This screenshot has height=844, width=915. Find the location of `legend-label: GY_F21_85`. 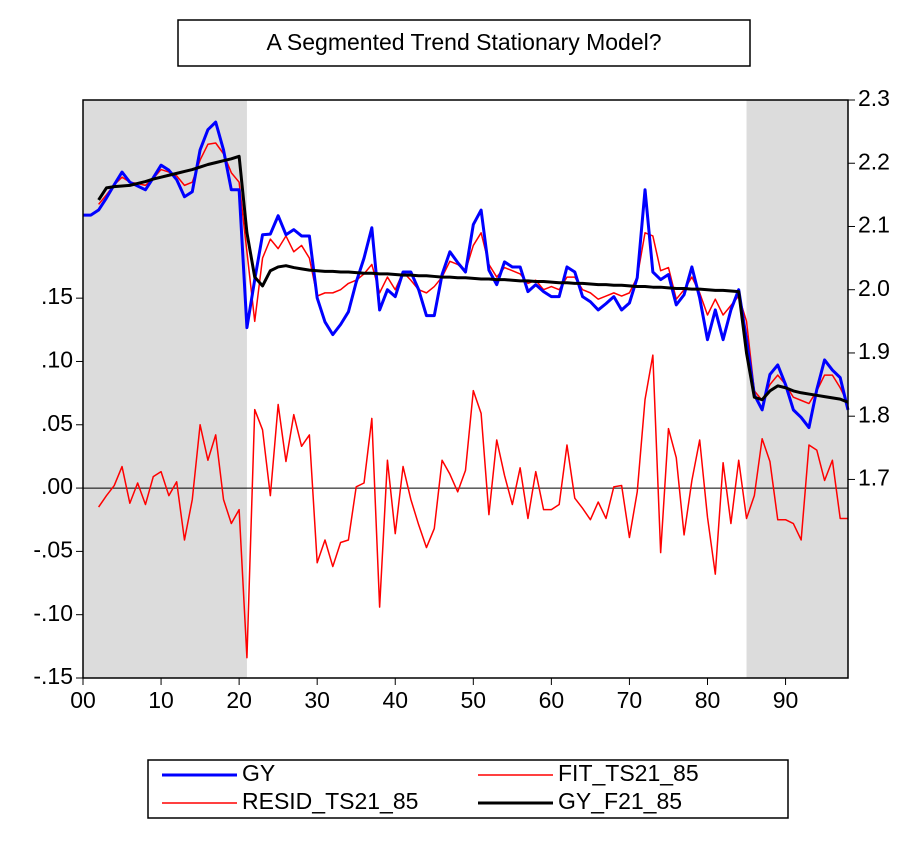

legend-label: GY_F21_85 is located at coordinates (620, 801).